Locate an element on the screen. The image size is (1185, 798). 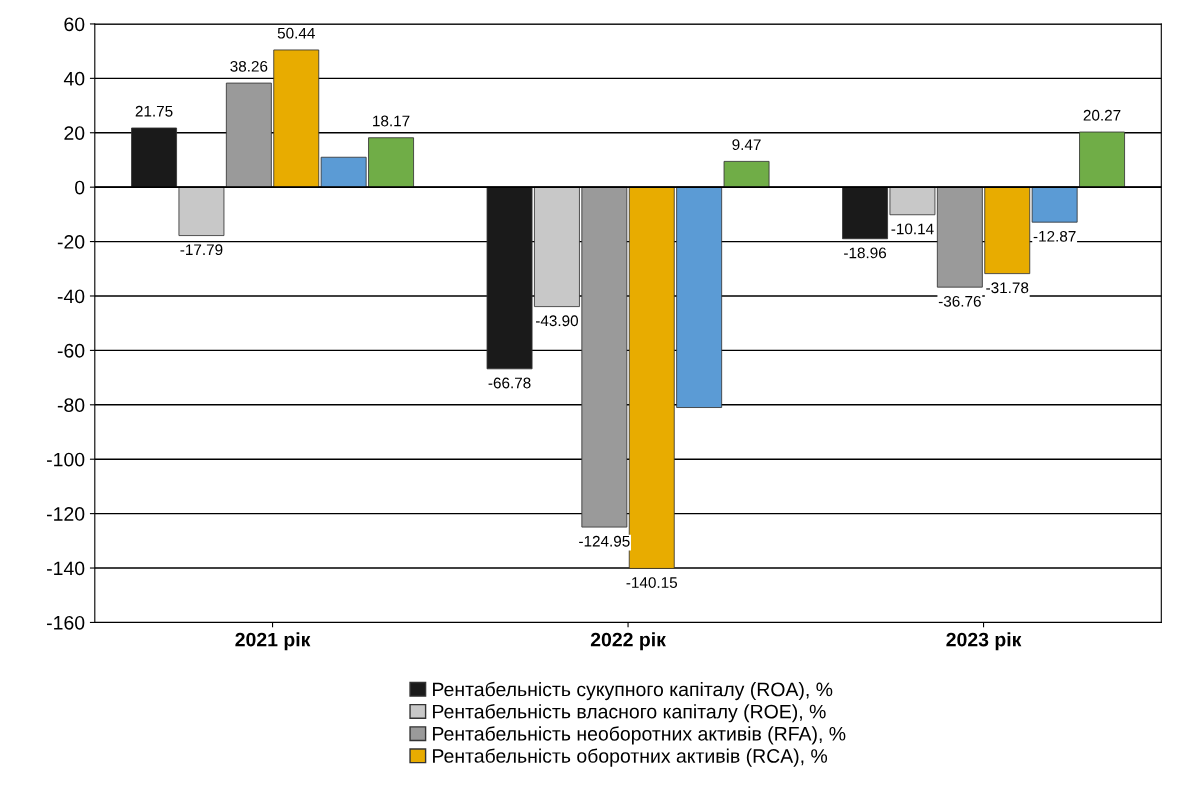
data-label: -43.90 is located at coordinates (557, 321).